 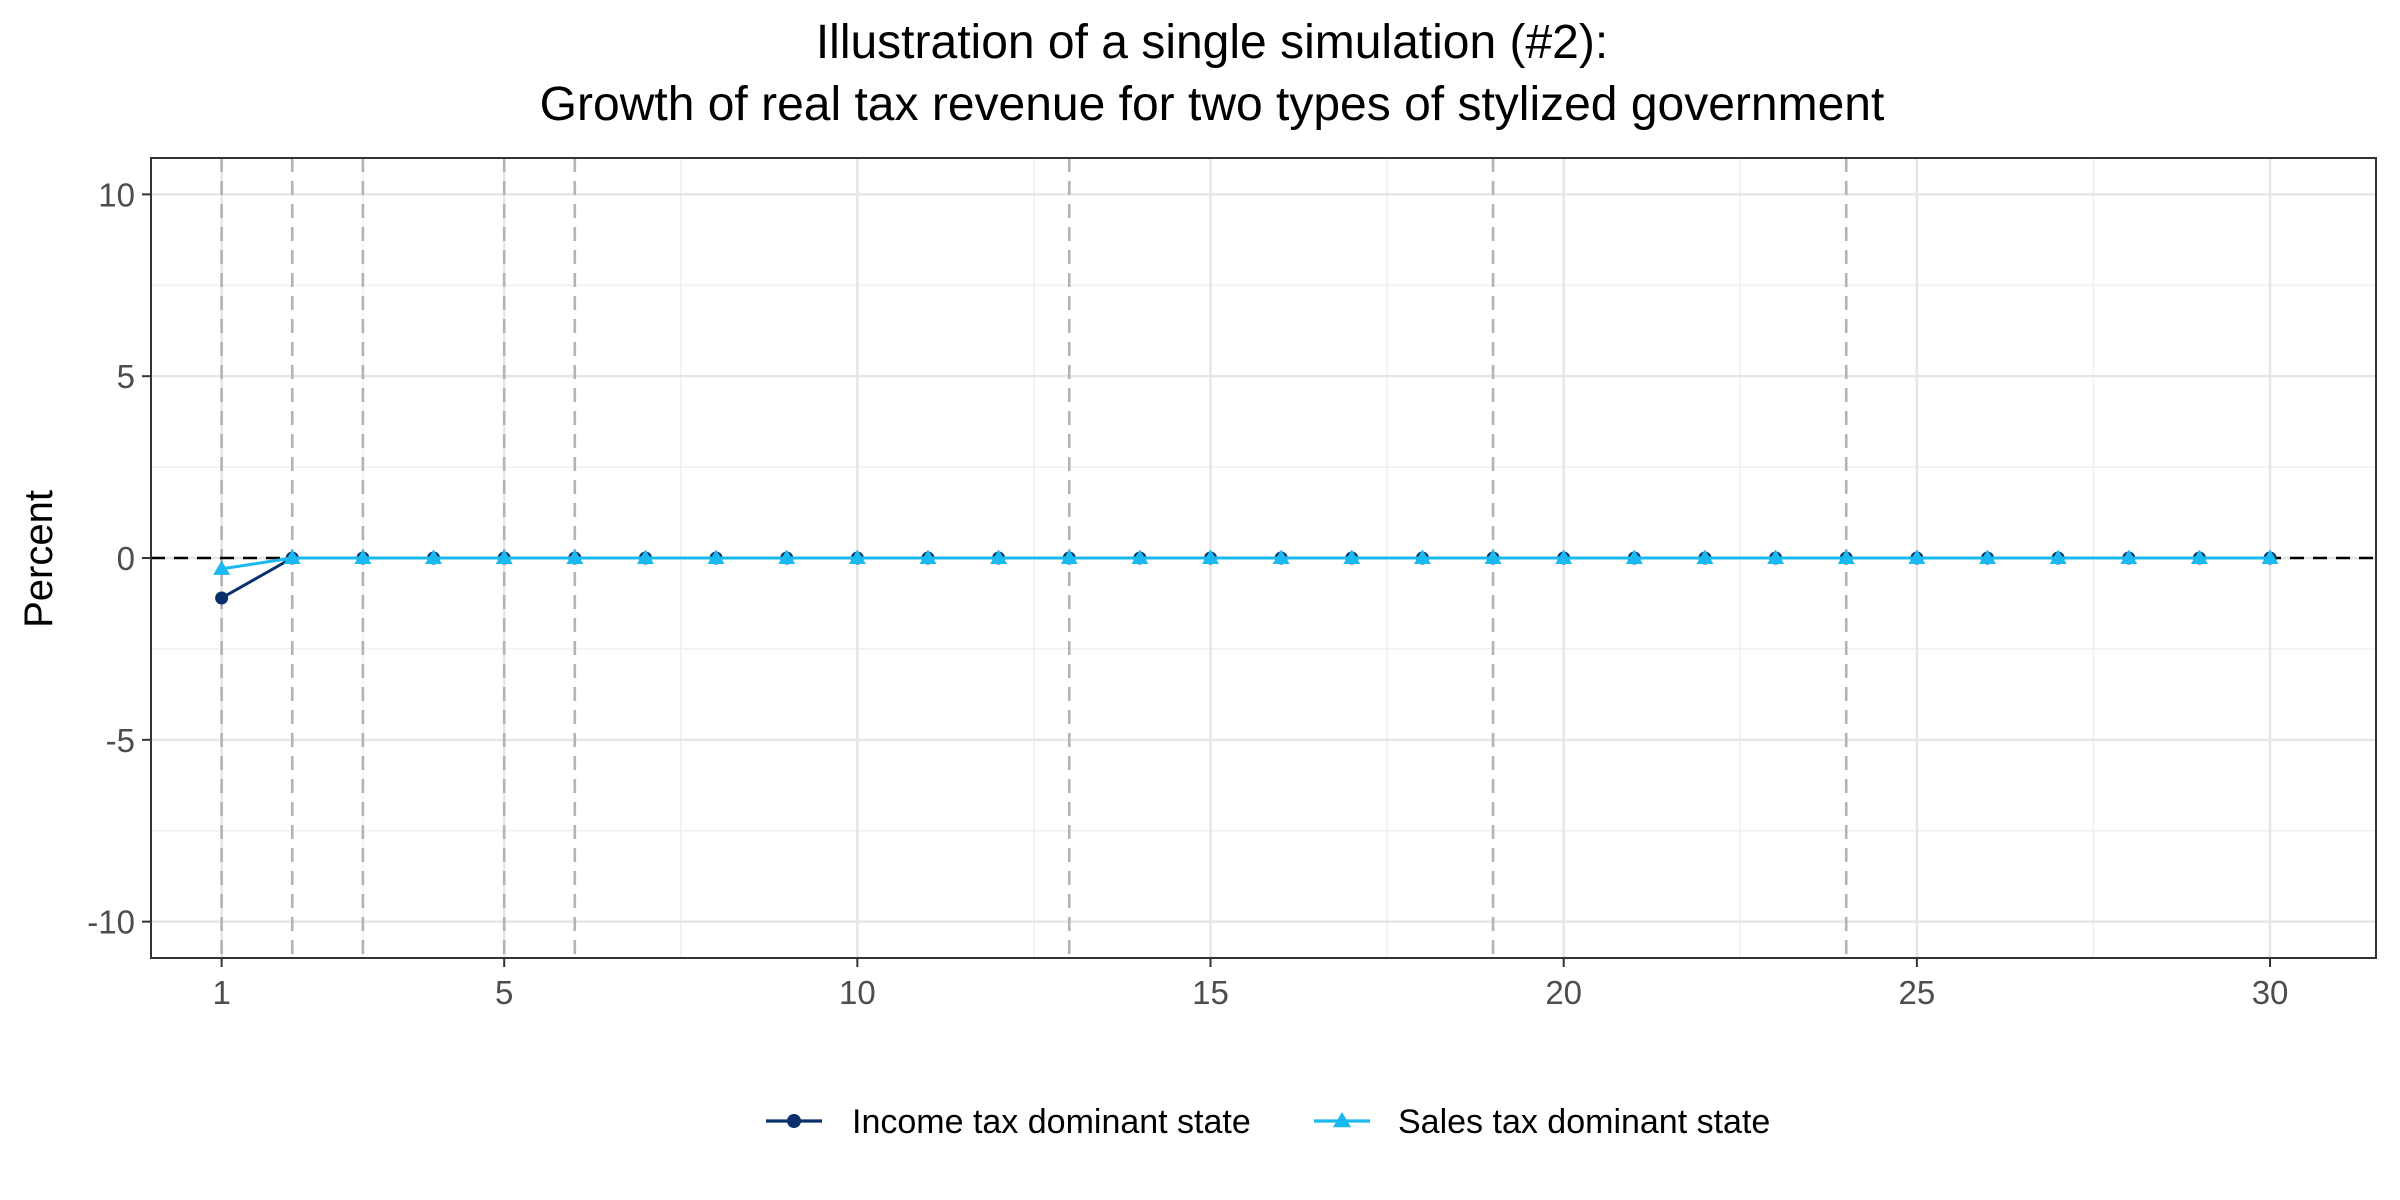 What do you see at coordinates (116, 194) in the screenshot?
I see `y-tick-label: 10` at bounding box center [116, 194].